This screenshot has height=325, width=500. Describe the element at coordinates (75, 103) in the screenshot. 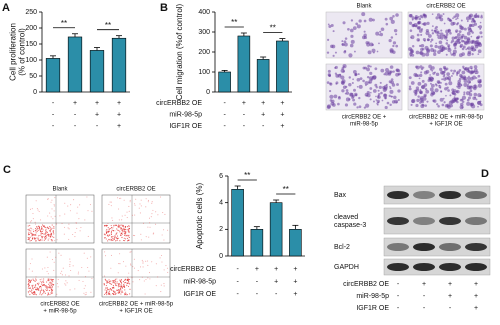

I see `condition-sign: +` at that location.